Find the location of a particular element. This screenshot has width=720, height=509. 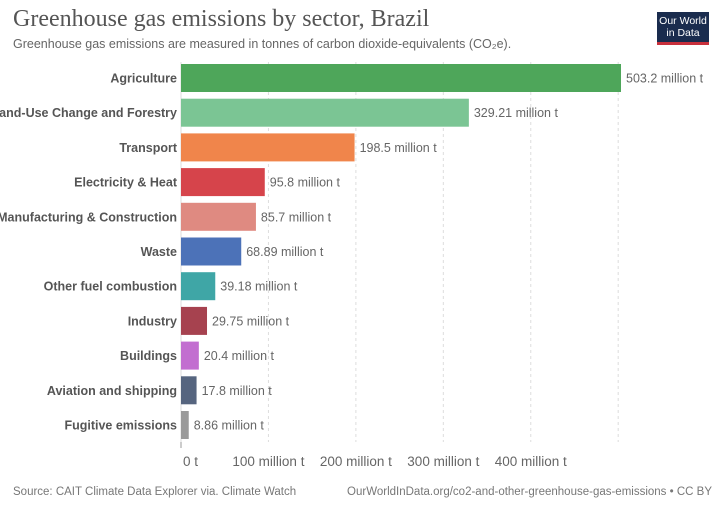

bar-electricity-heat is located at coordinates (223, 182).